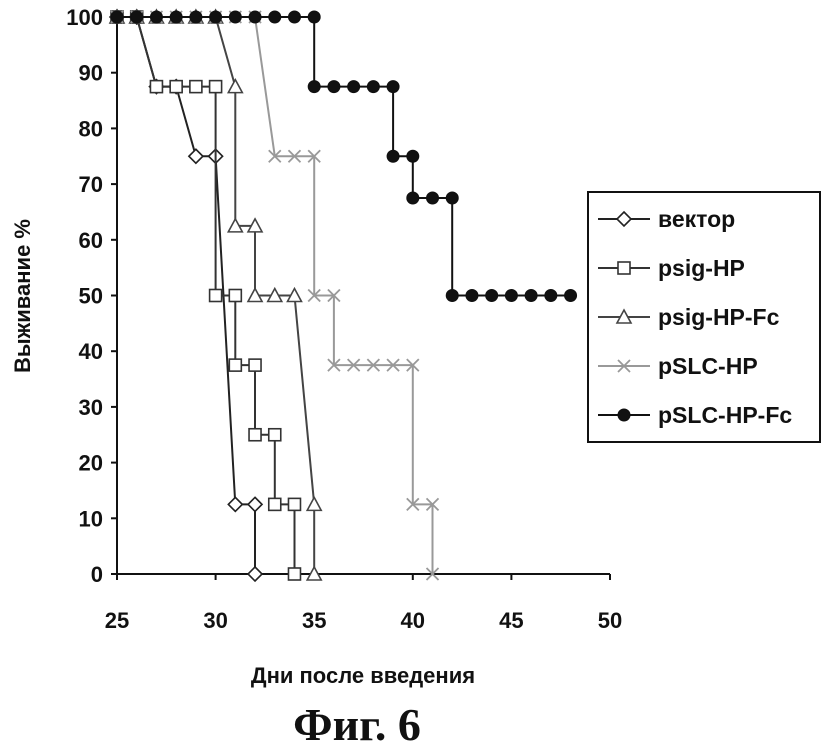  Describe the element at coordinates (725, 415) in the screenshot. I see `legend-label: pSLC-HP-Fc` at that location.